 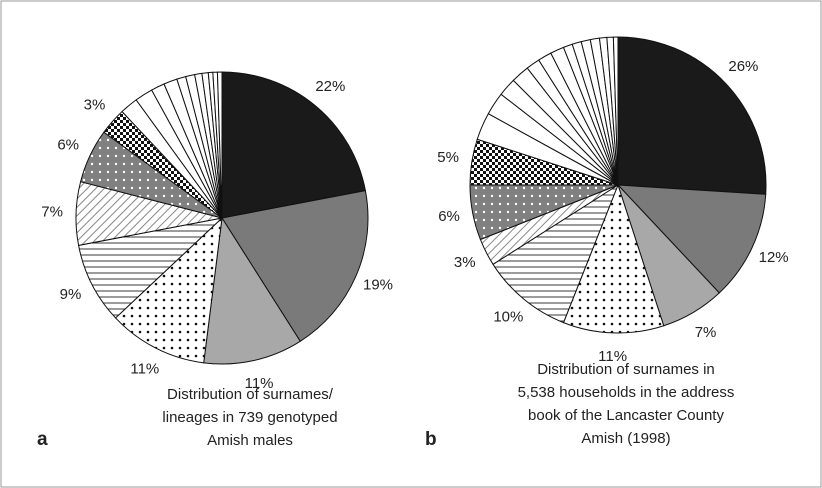 What do you see at coordinates (431, 439) in the screenshot?
I see `panel-label: b` at bounding box center [431, 439].